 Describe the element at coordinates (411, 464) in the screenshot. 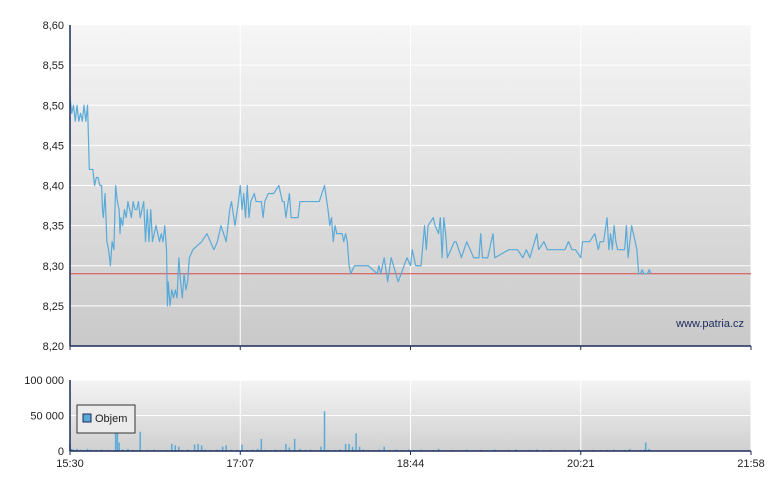

I see `time-tick-label: 18:44` at that location.